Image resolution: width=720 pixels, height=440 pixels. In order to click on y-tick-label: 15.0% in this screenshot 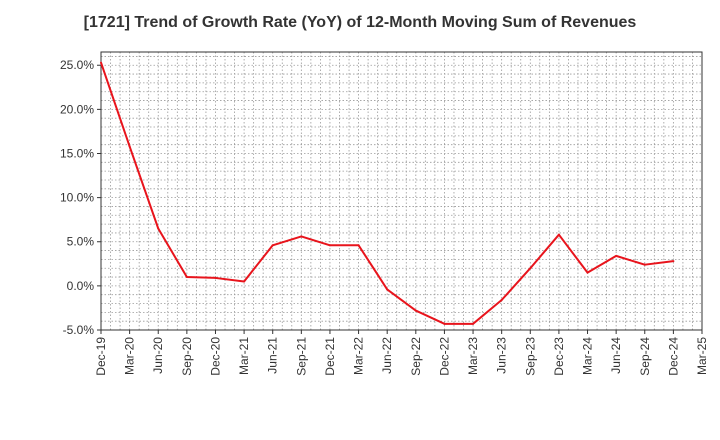, I will do `click(77, 153)`.